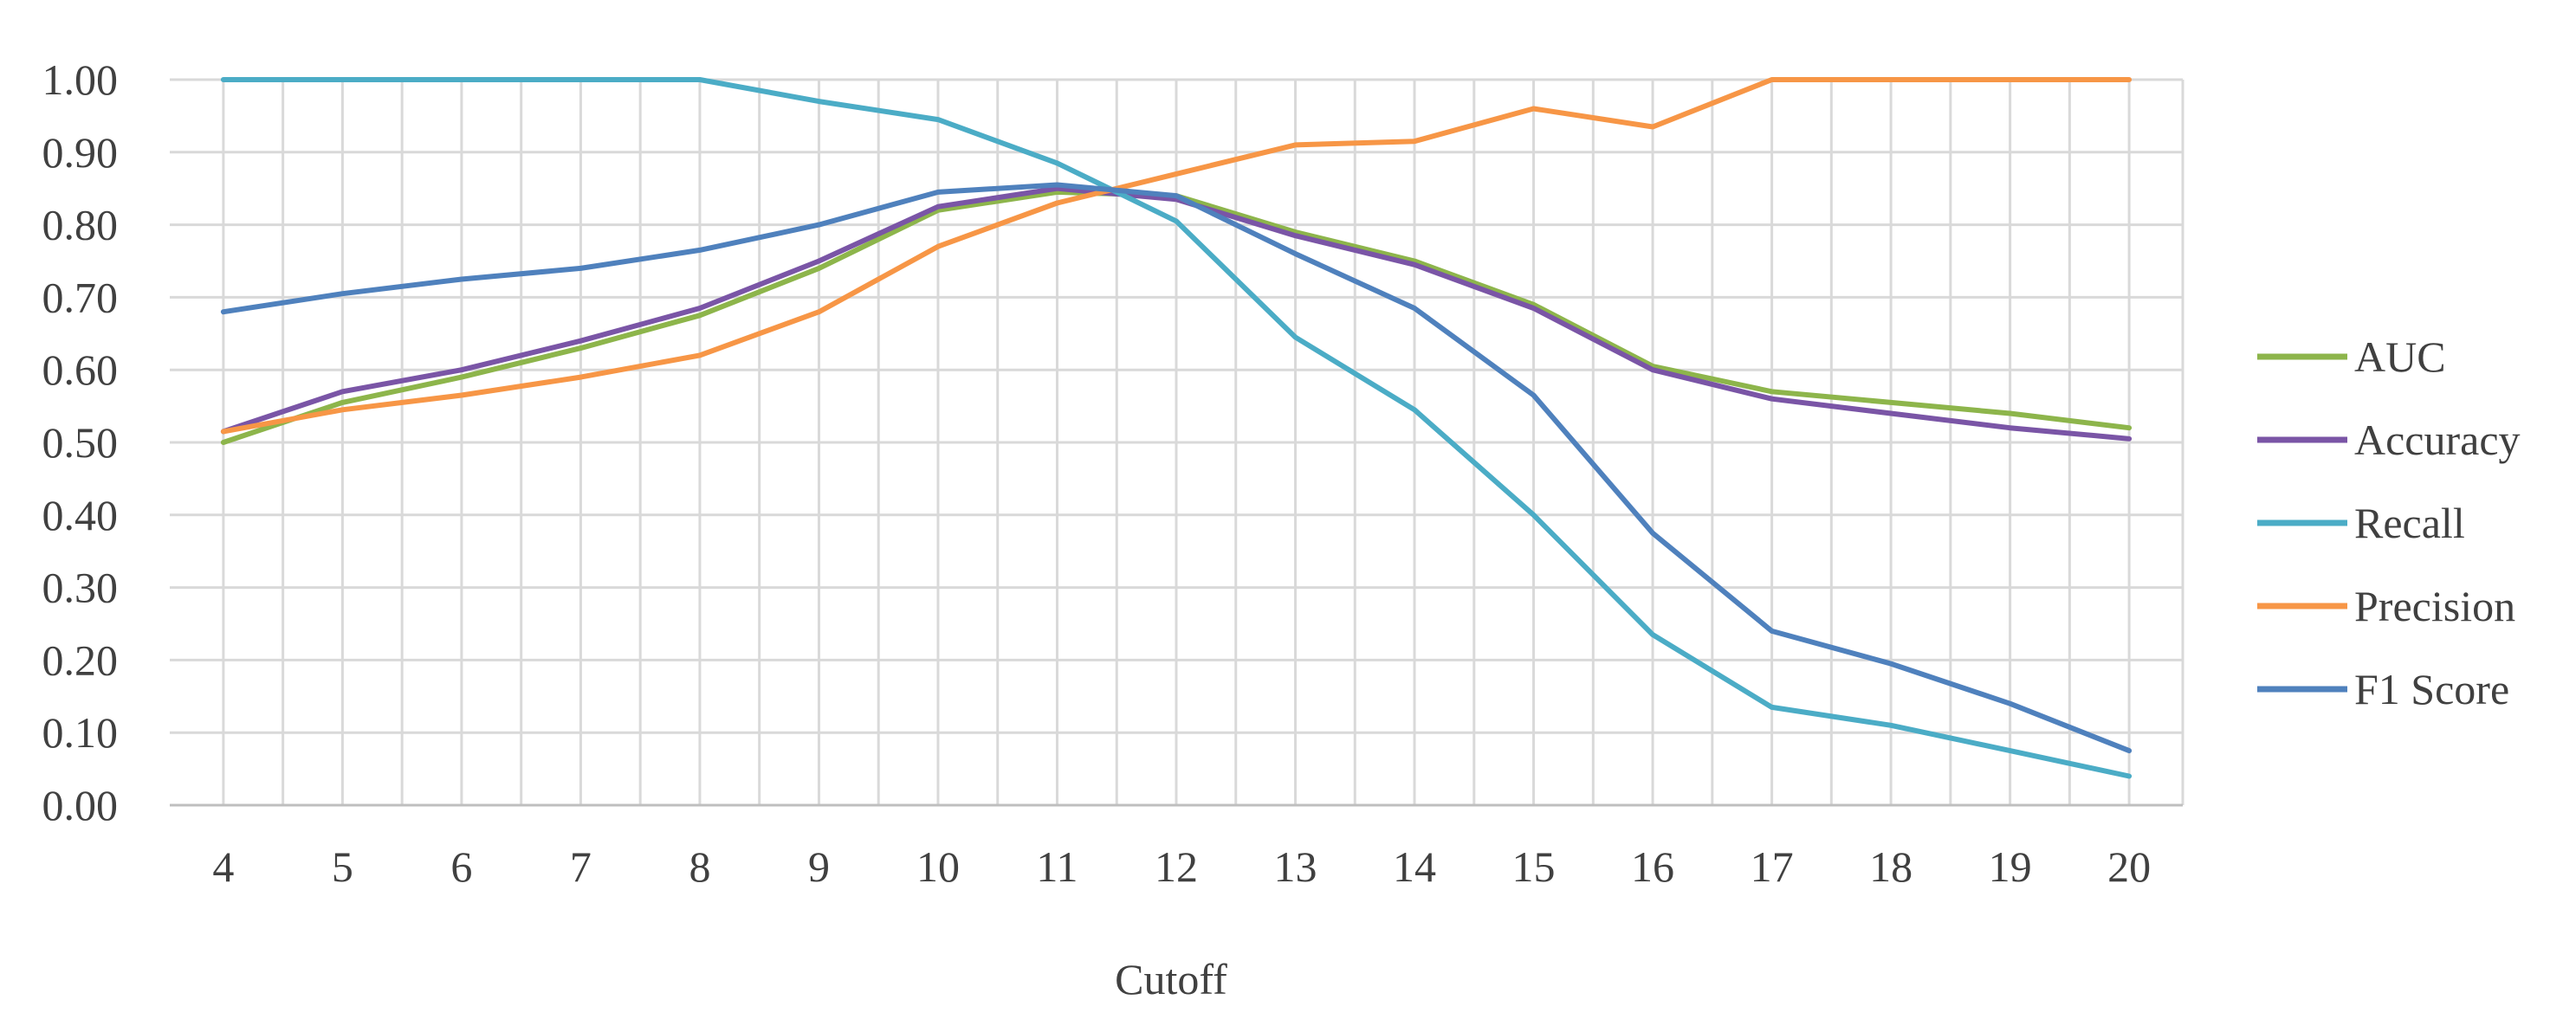  Describe the element at coordinates (938, 866) in the screenshot. I see `x-tick-label: 10` at that location.